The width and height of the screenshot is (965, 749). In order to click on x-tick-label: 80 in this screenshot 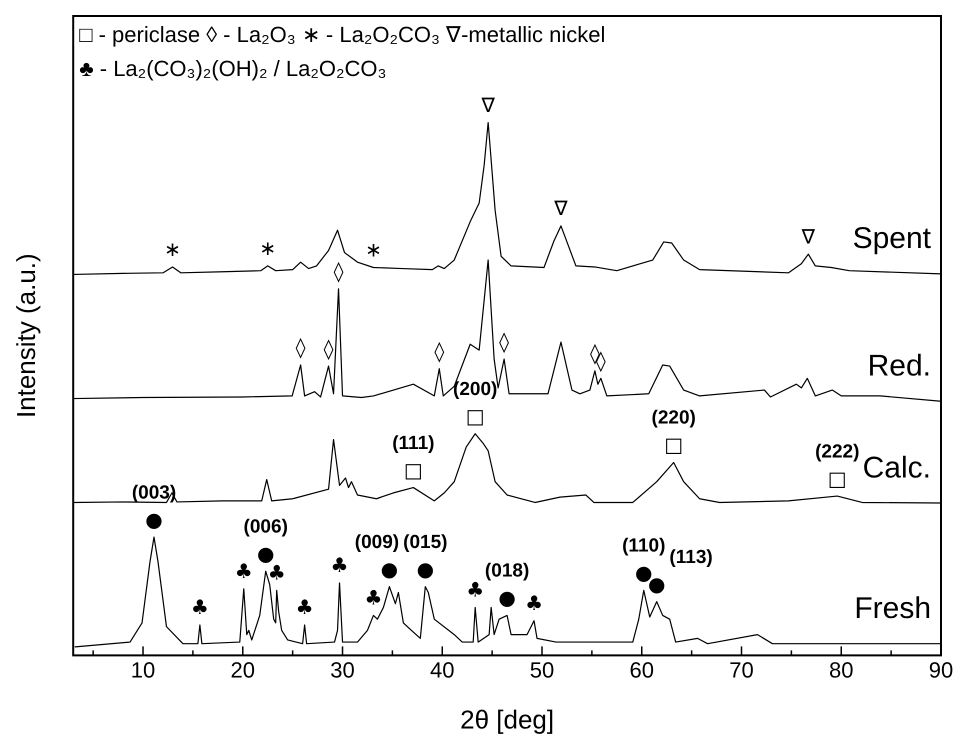, I will do `click(841, 670)`.